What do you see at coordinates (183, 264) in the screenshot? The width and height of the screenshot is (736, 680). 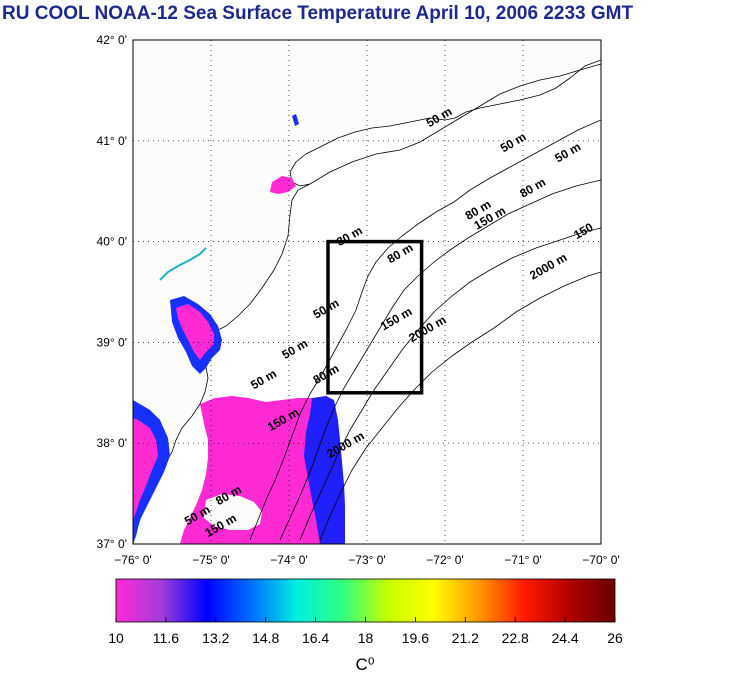 I see `river-trace` at bounding box center [183, 264].